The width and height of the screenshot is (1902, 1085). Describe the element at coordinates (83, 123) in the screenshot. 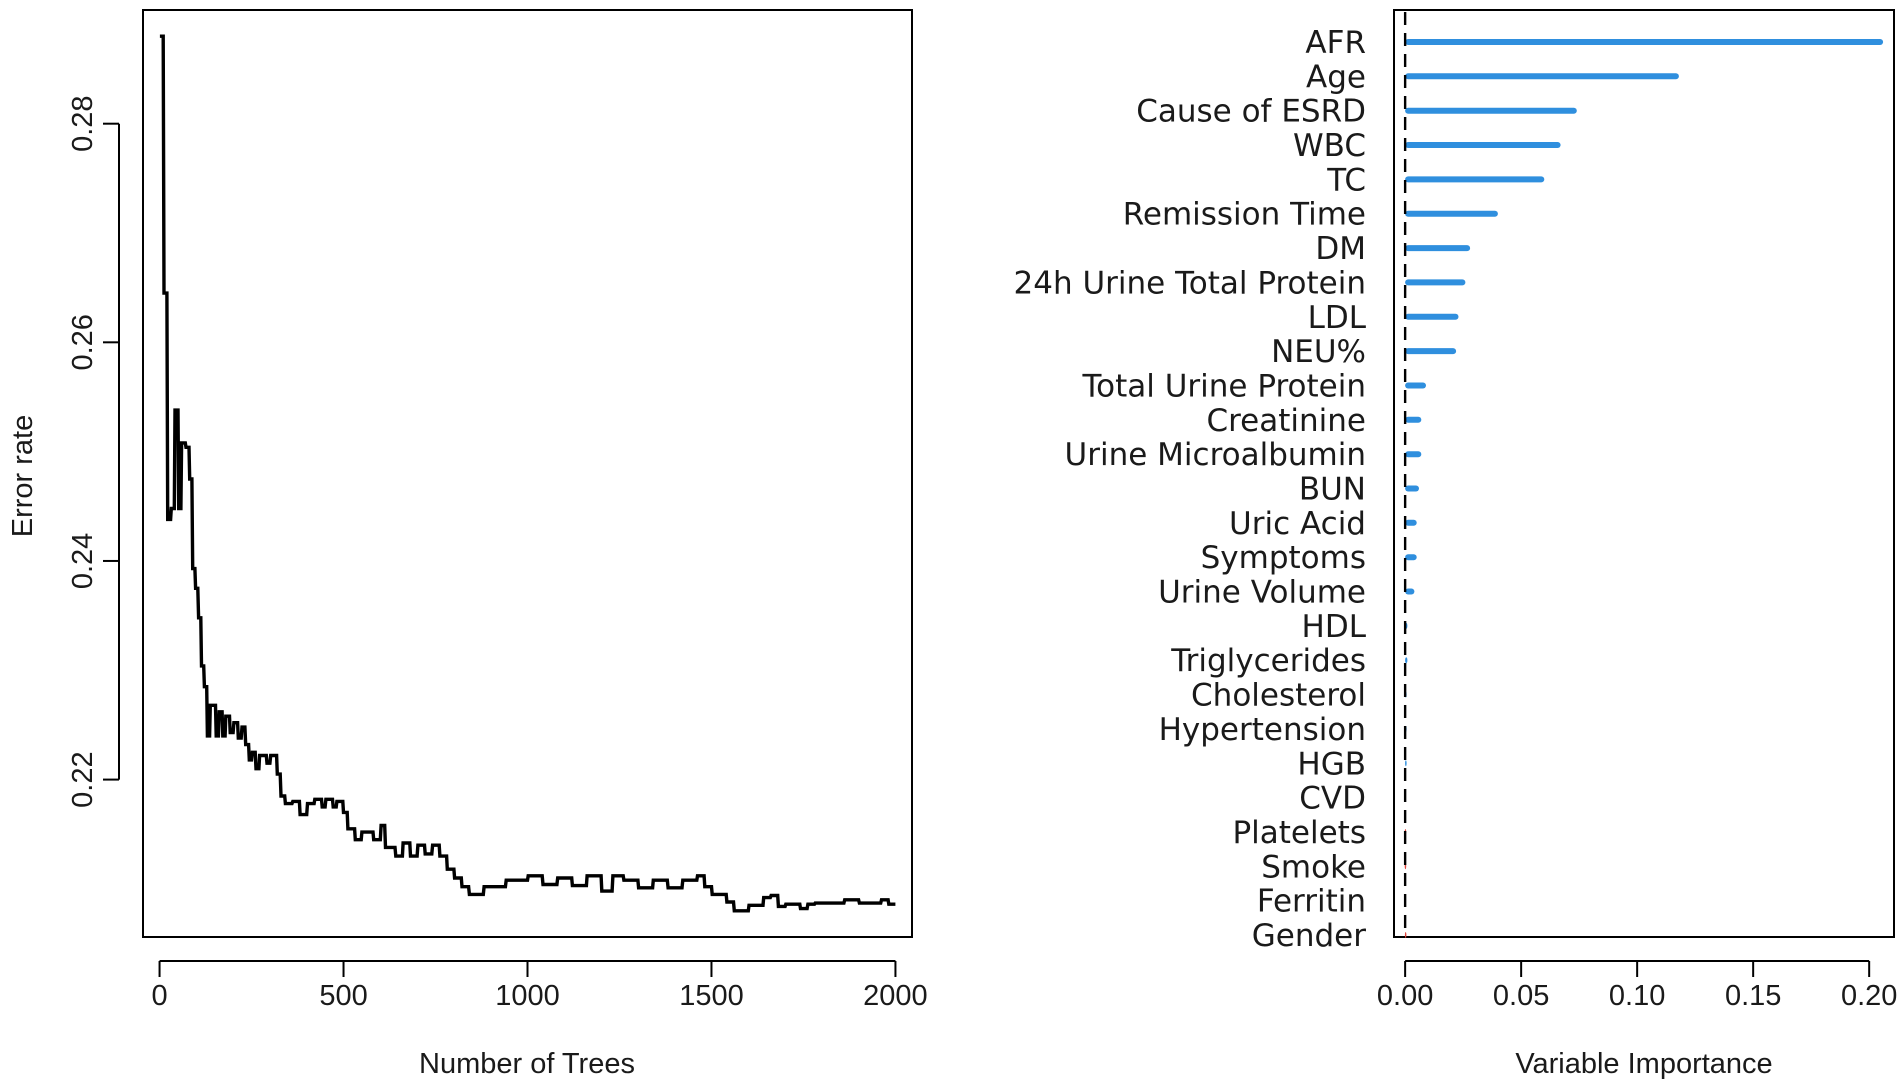

I see `y-tick-label: 0.28` at that location.